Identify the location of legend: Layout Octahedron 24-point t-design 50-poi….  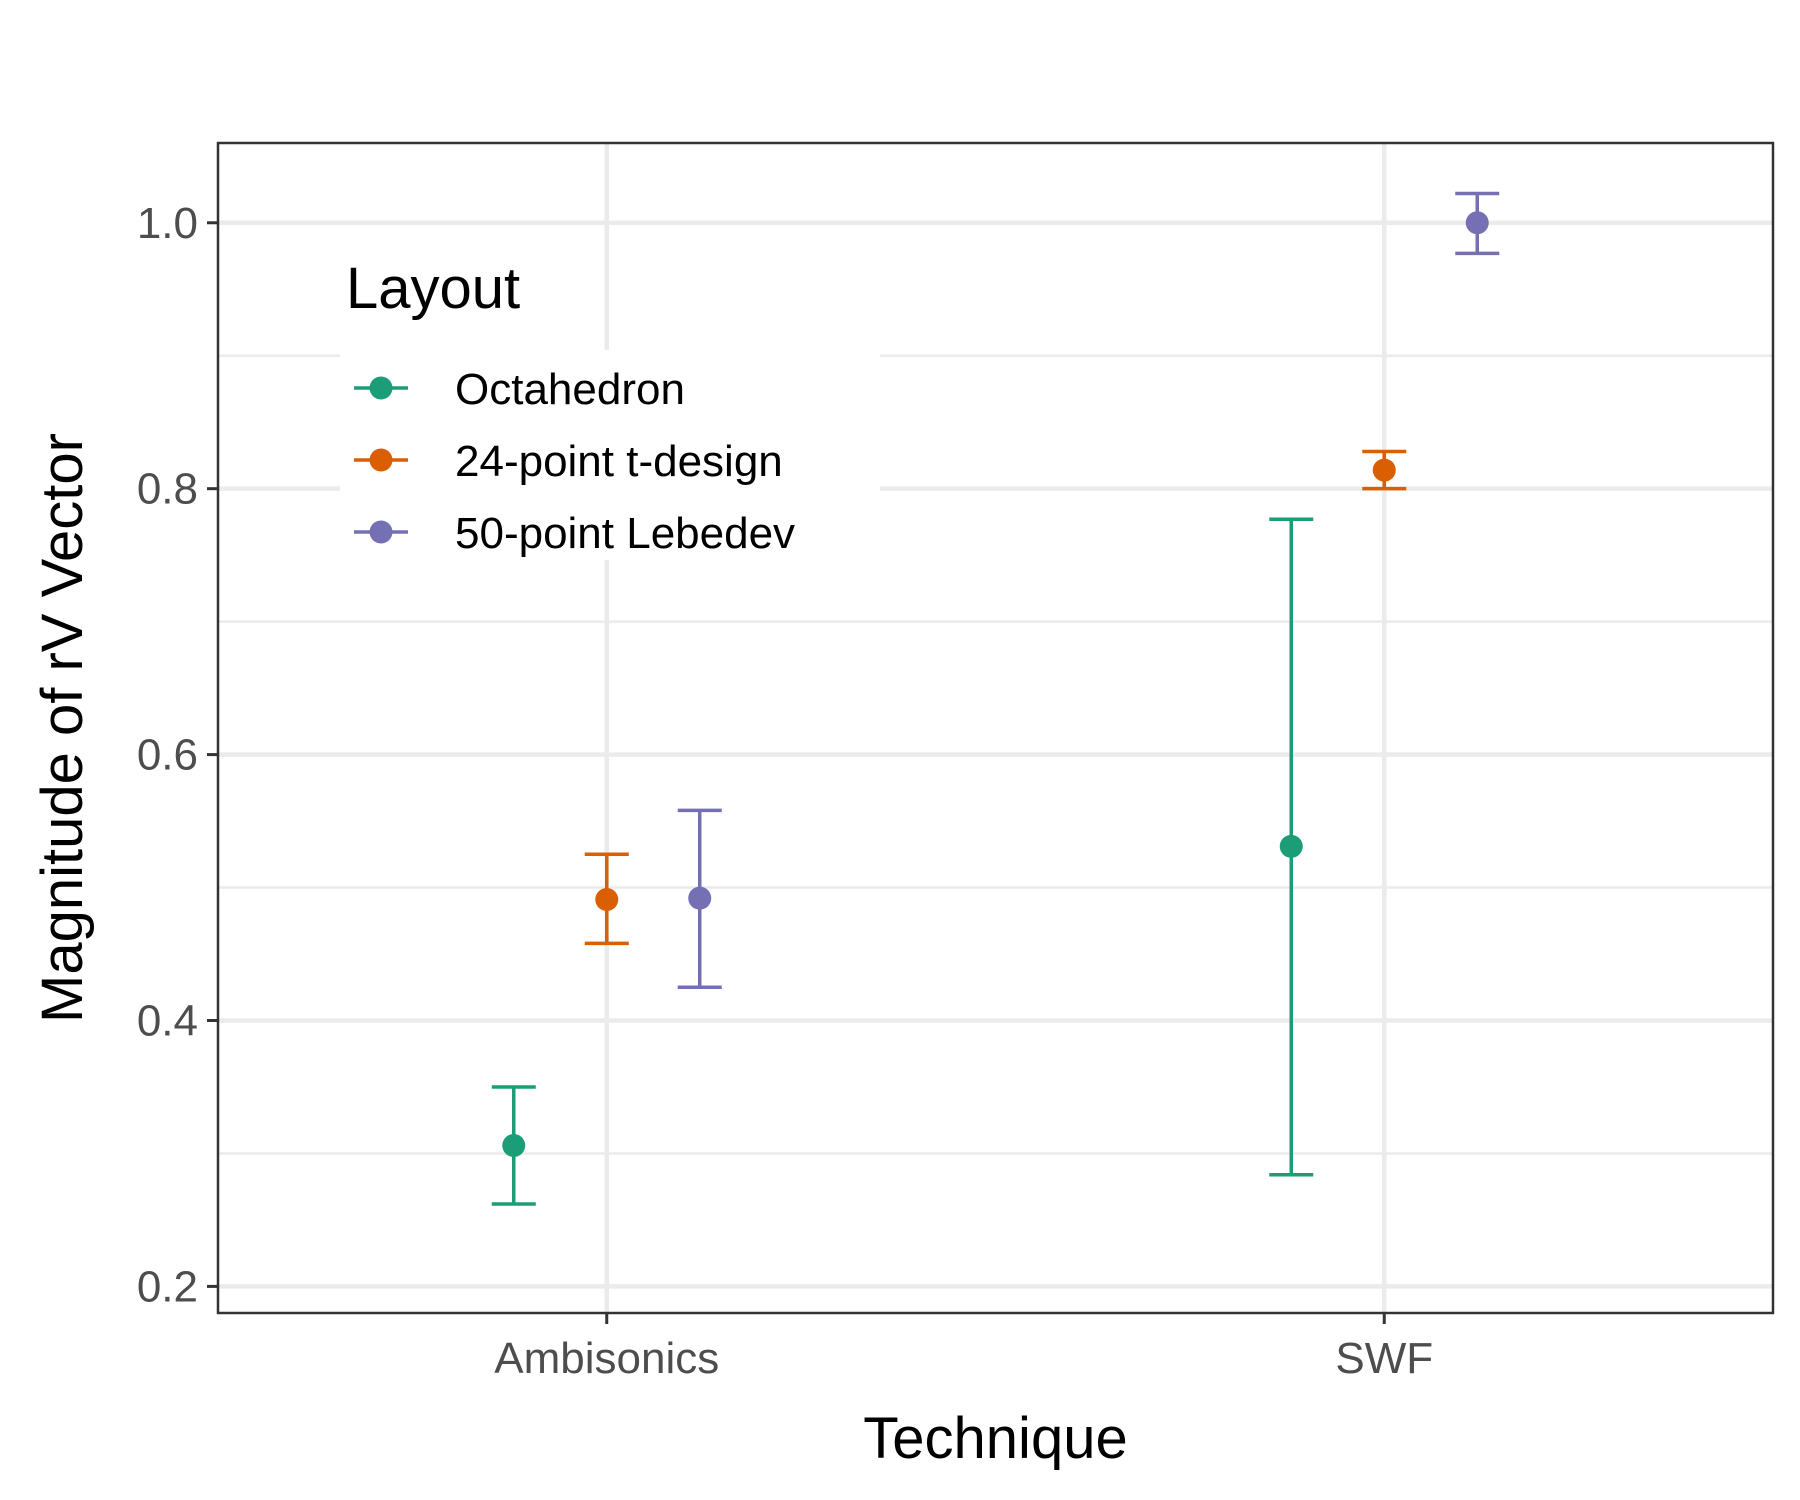
(610, 408).